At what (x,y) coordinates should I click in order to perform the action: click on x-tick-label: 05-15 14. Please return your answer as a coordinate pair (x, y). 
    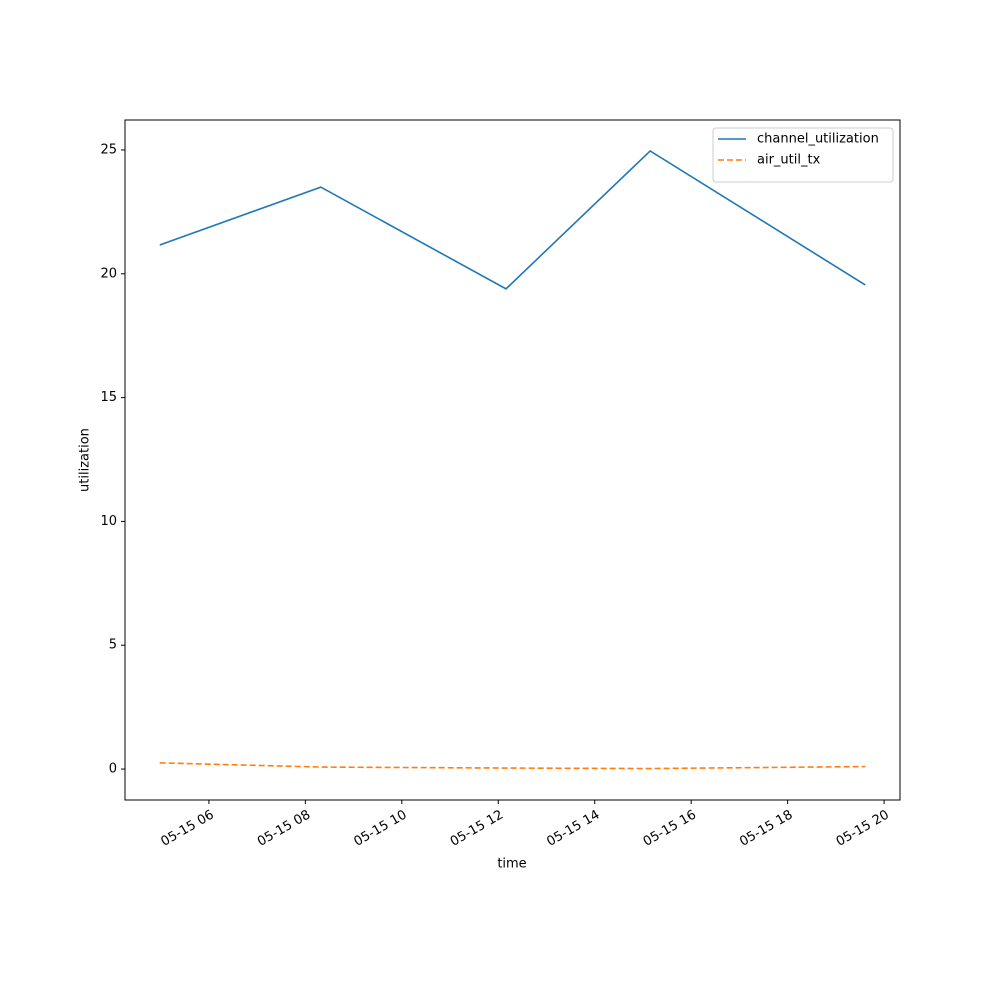
    Looking at the image, I should click on (573, 829).